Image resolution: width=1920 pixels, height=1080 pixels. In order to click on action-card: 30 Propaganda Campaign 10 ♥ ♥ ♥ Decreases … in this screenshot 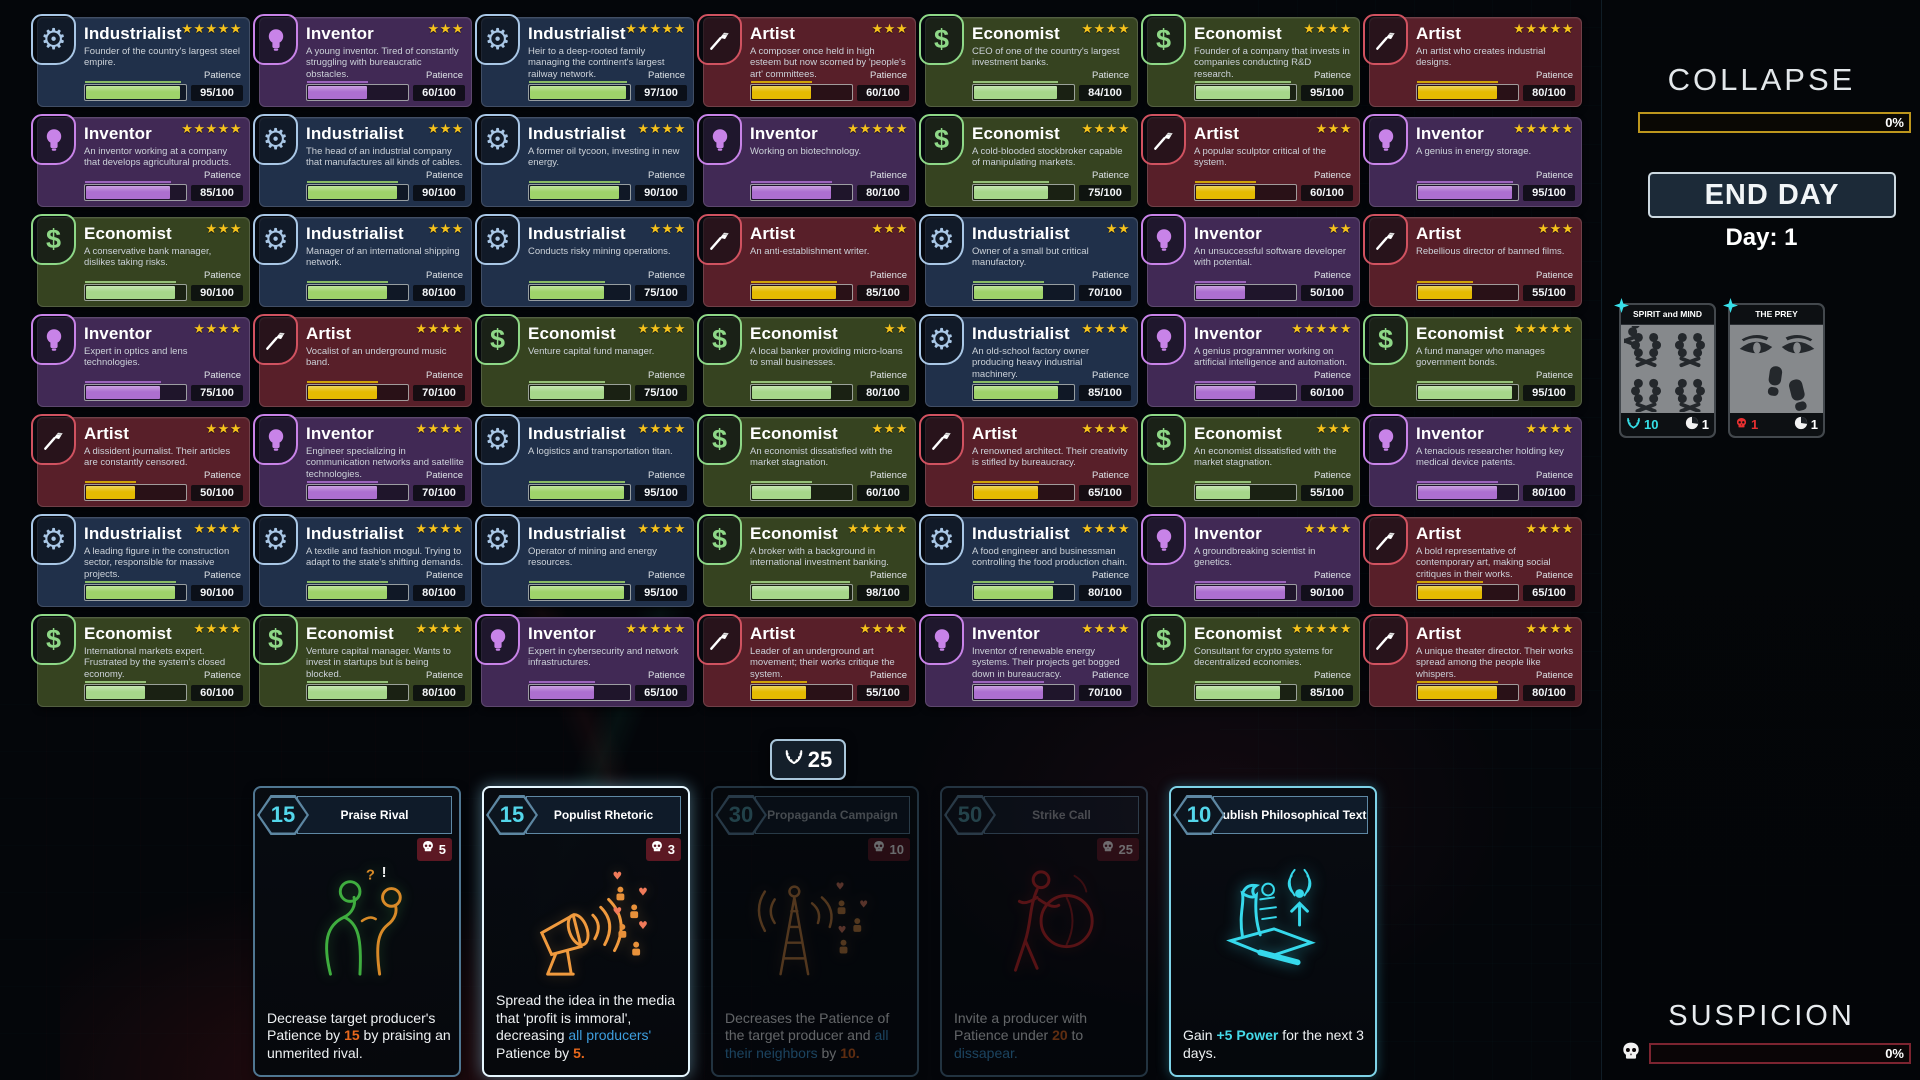, I will do `click(815, 931)`.